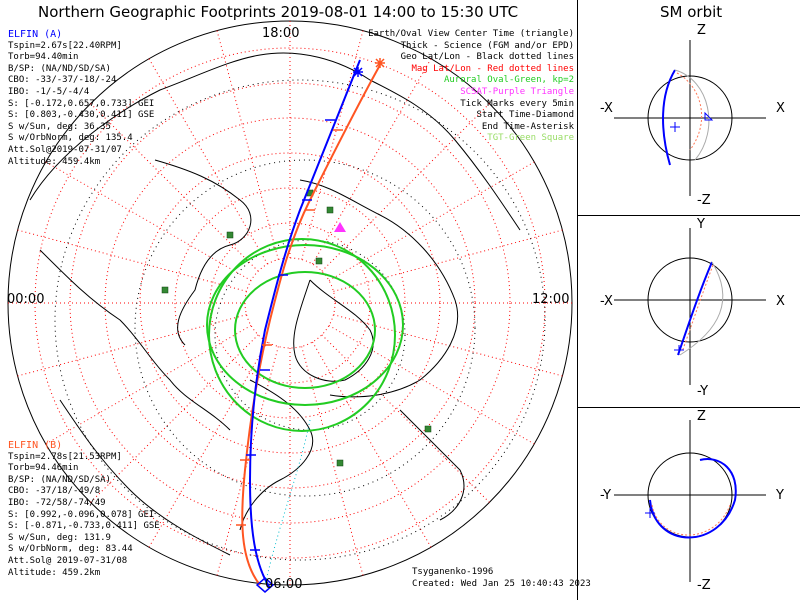 Image resolution: width=800 pixels, height=600 pixels. I want to click on legend-item: TGT-Green Square, so click(530, 138).